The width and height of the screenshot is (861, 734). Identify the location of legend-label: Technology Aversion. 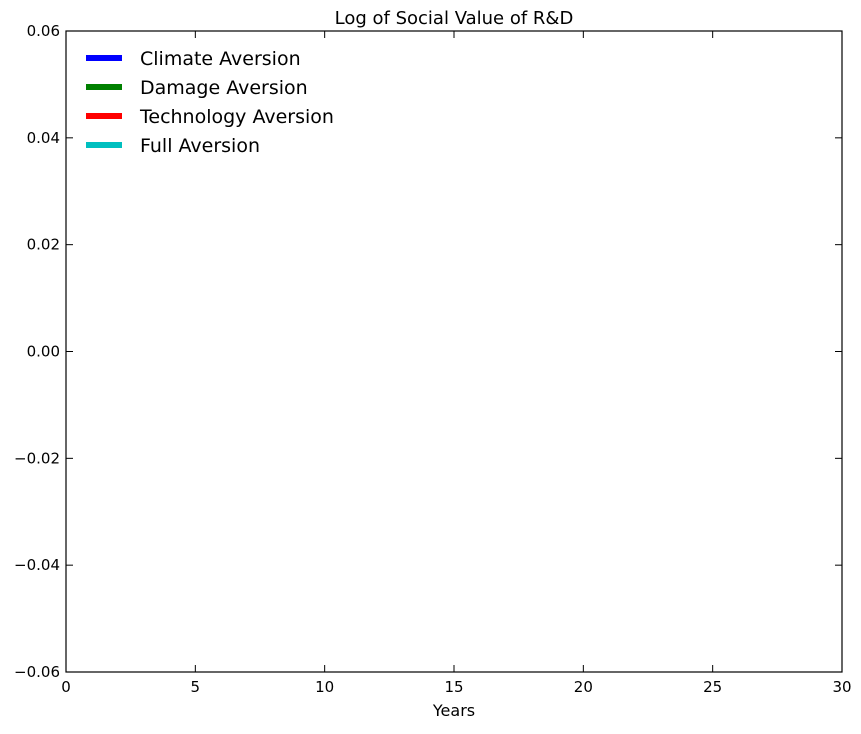
(236, 117).